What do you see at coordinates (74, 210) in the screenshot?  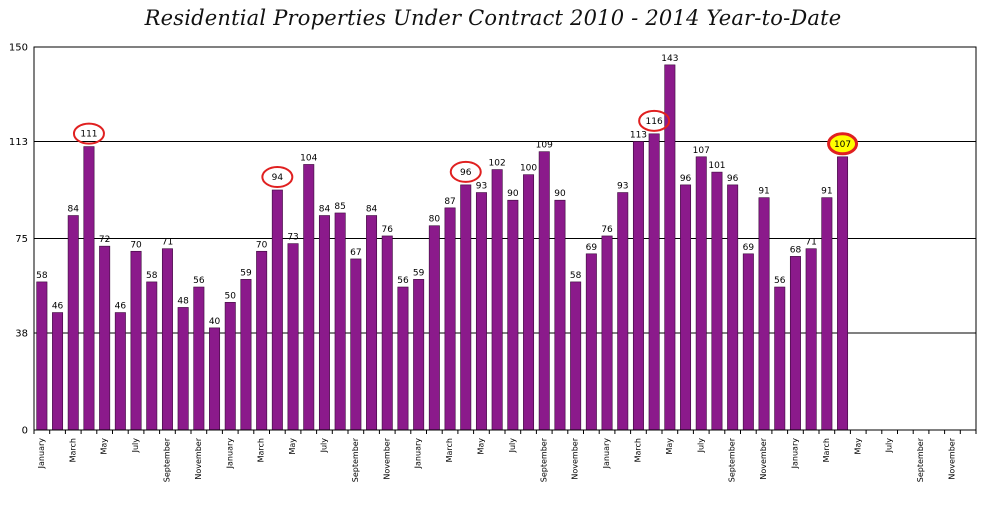 I see `data-label: 84` at bounding box center [74, 210].